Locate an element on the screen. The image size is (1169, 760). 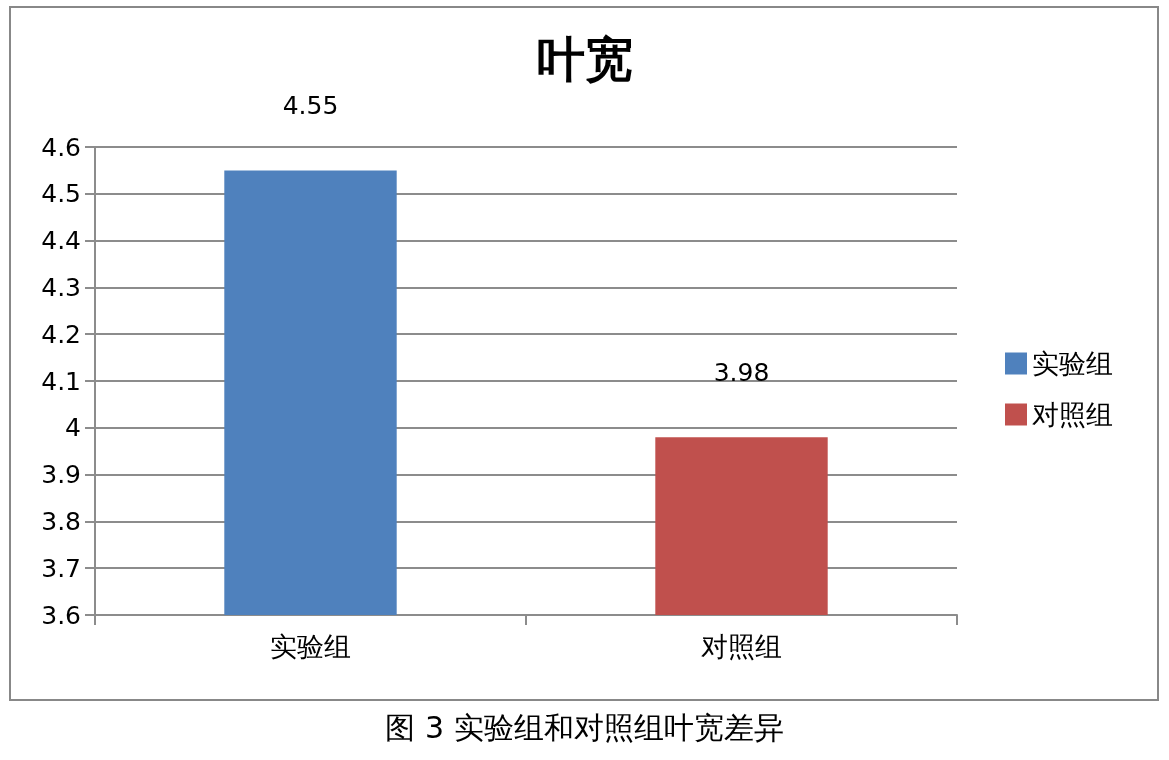
y-tick-label: 4.3 is located at coordinates (61, 287).